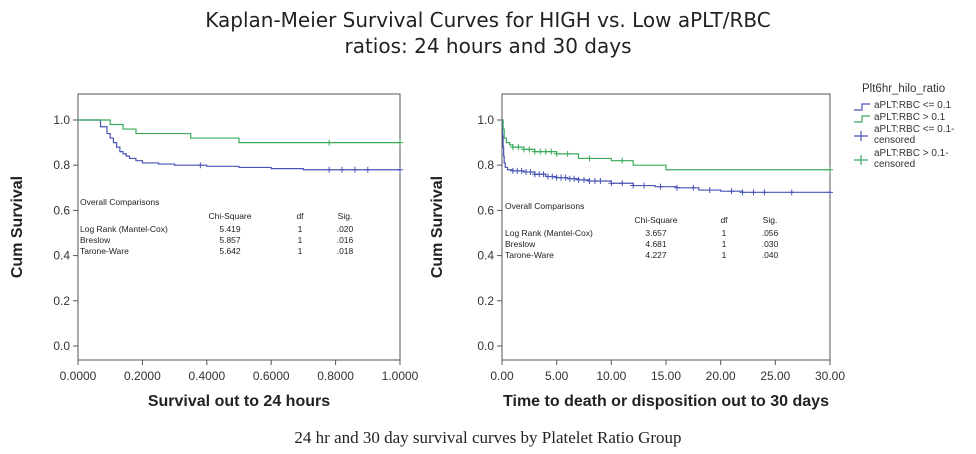 Image resolution: width=976 pixels, height=454 pixels. I want to click on chi-square-value: 4.681, so click(656, 244).